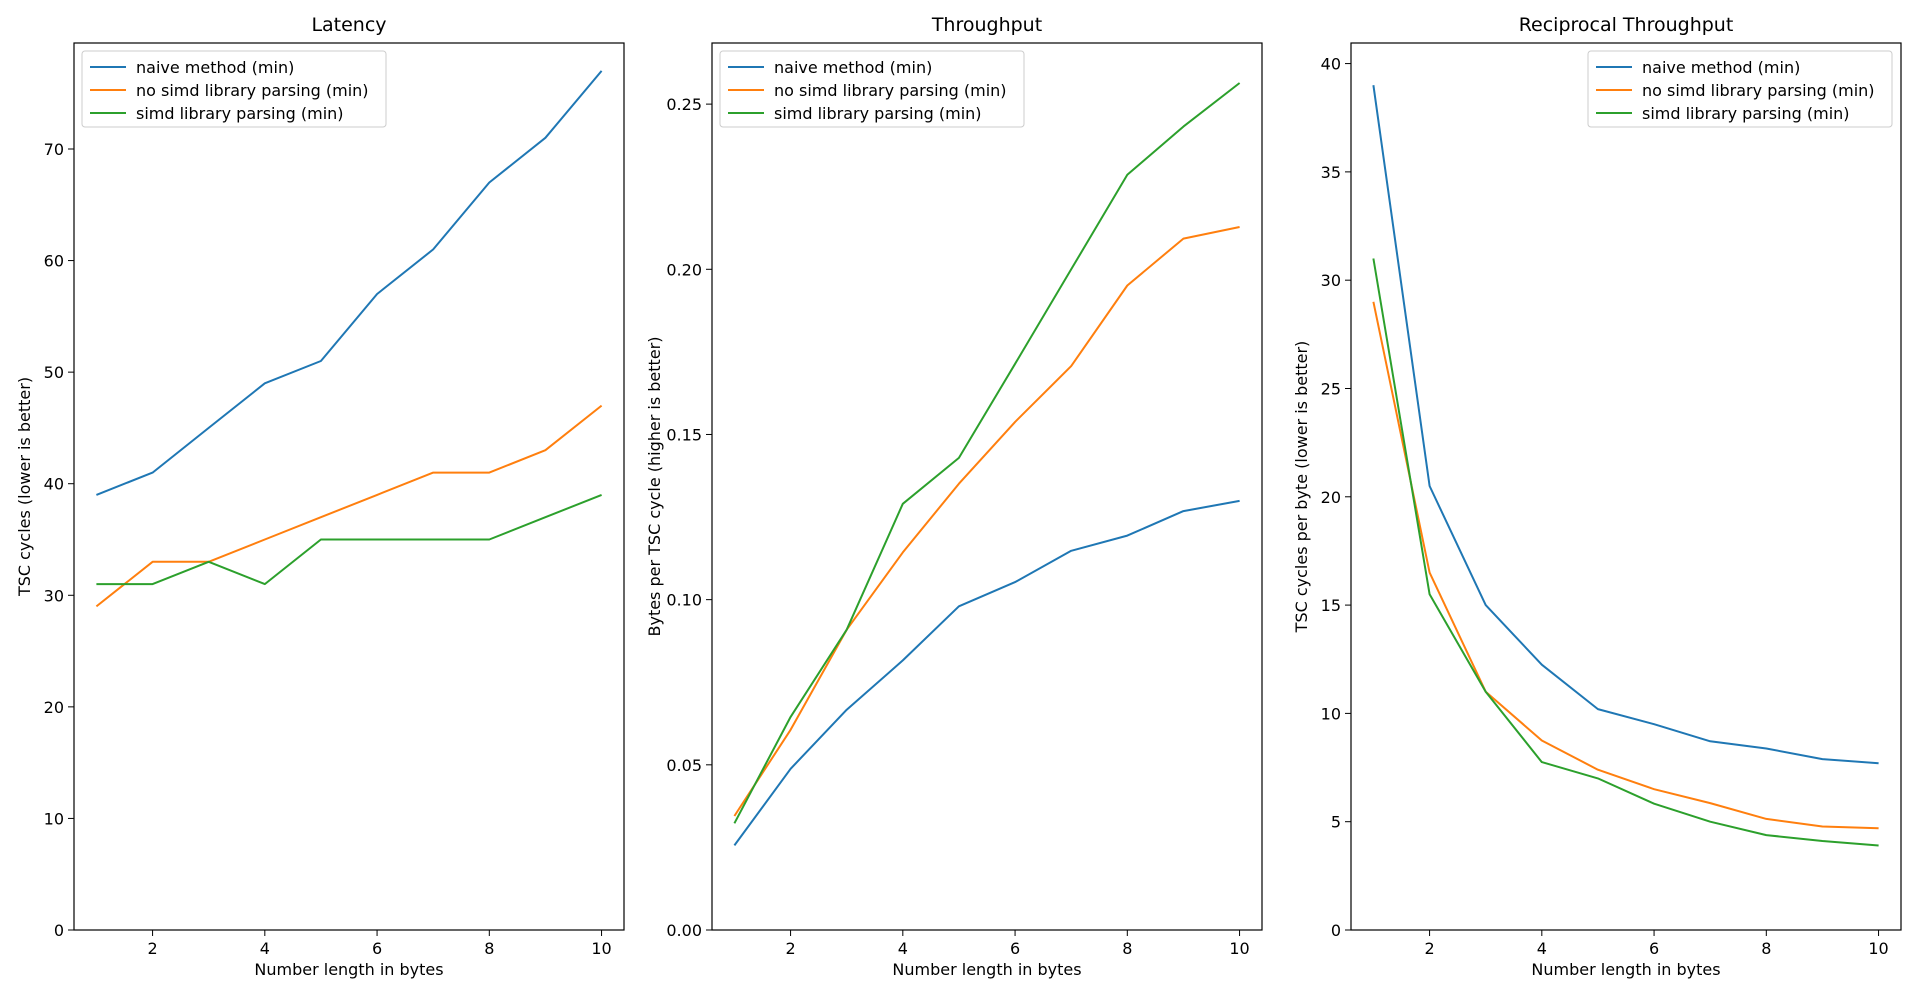  I want to click on y-tick-label: 0.15, so click(684, 434).